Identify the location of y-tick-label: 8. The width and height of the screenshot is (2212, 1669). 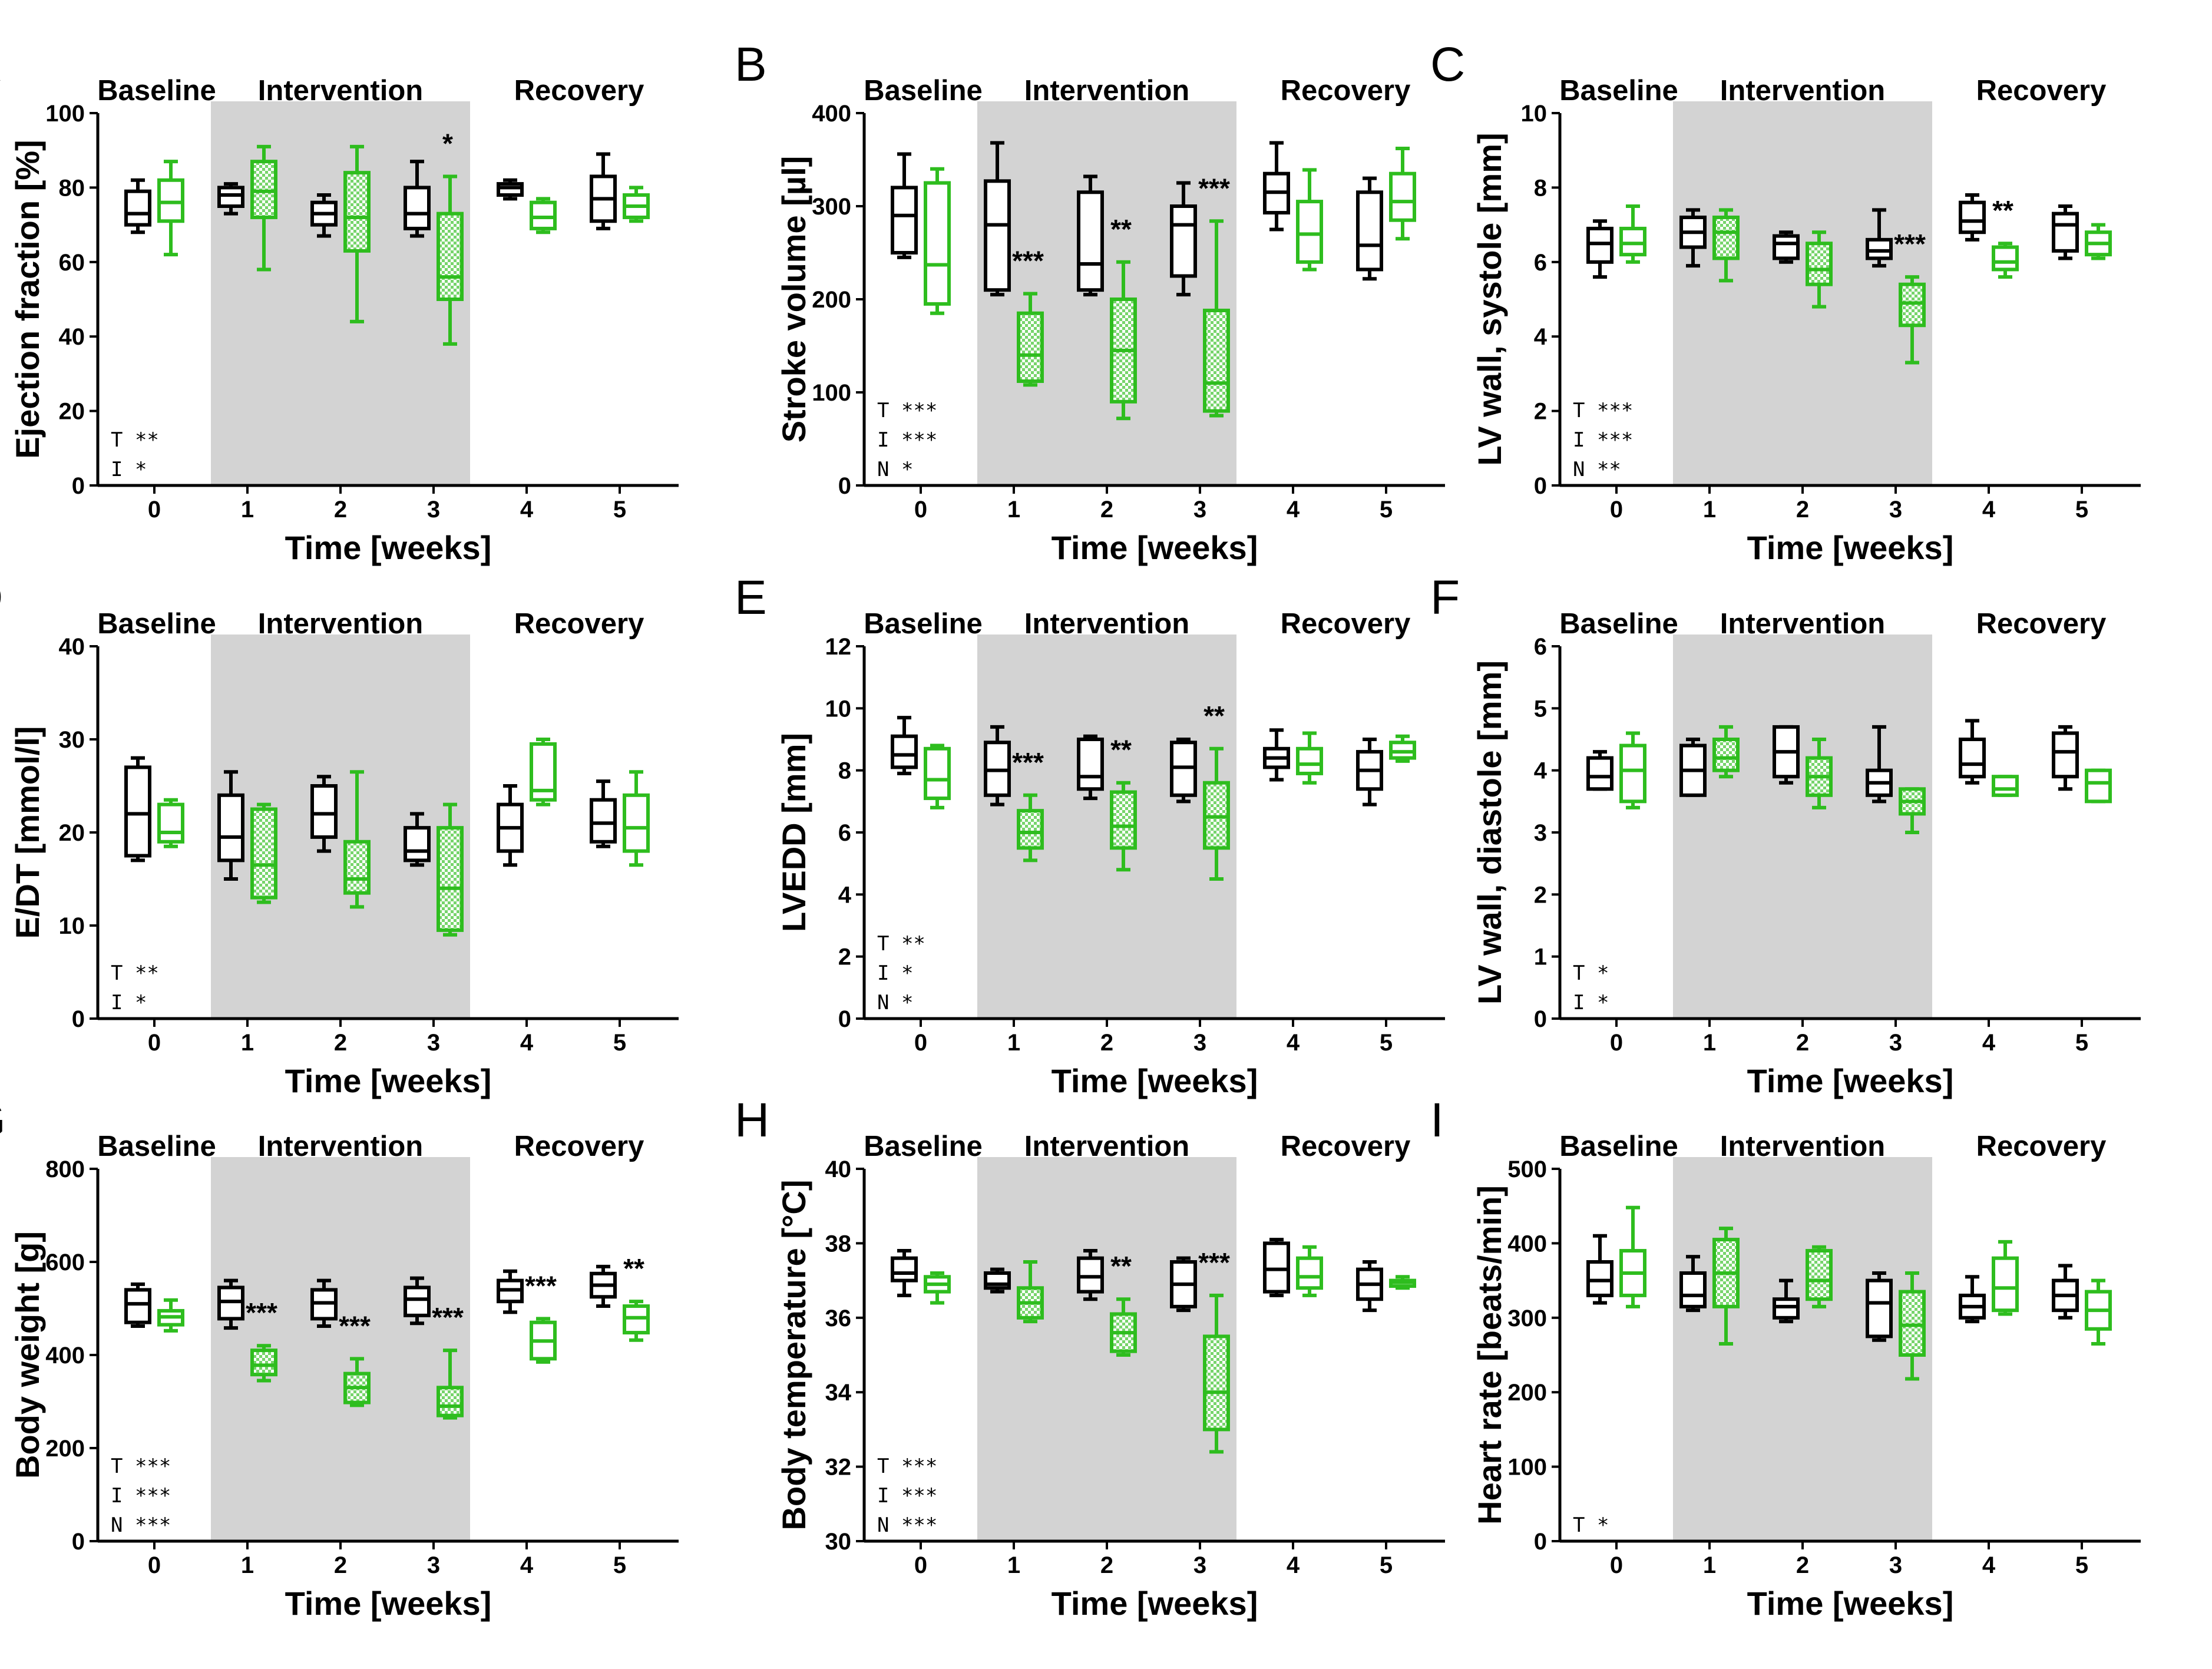
(844, 771).